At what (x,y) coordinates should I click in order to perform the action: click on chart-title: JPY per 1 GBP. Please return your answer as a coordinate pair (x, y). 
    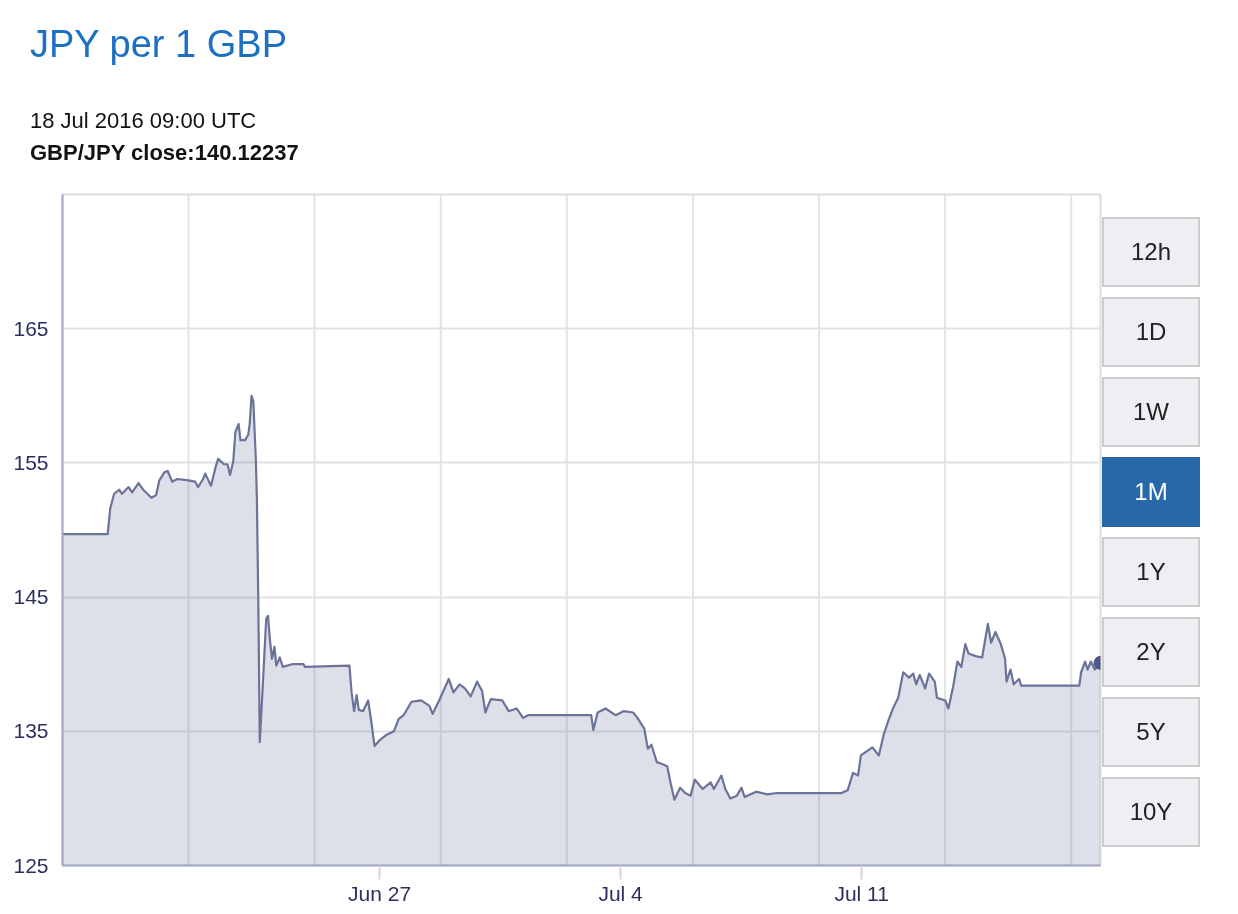
    Looking at the image, I should click on (158, 44).